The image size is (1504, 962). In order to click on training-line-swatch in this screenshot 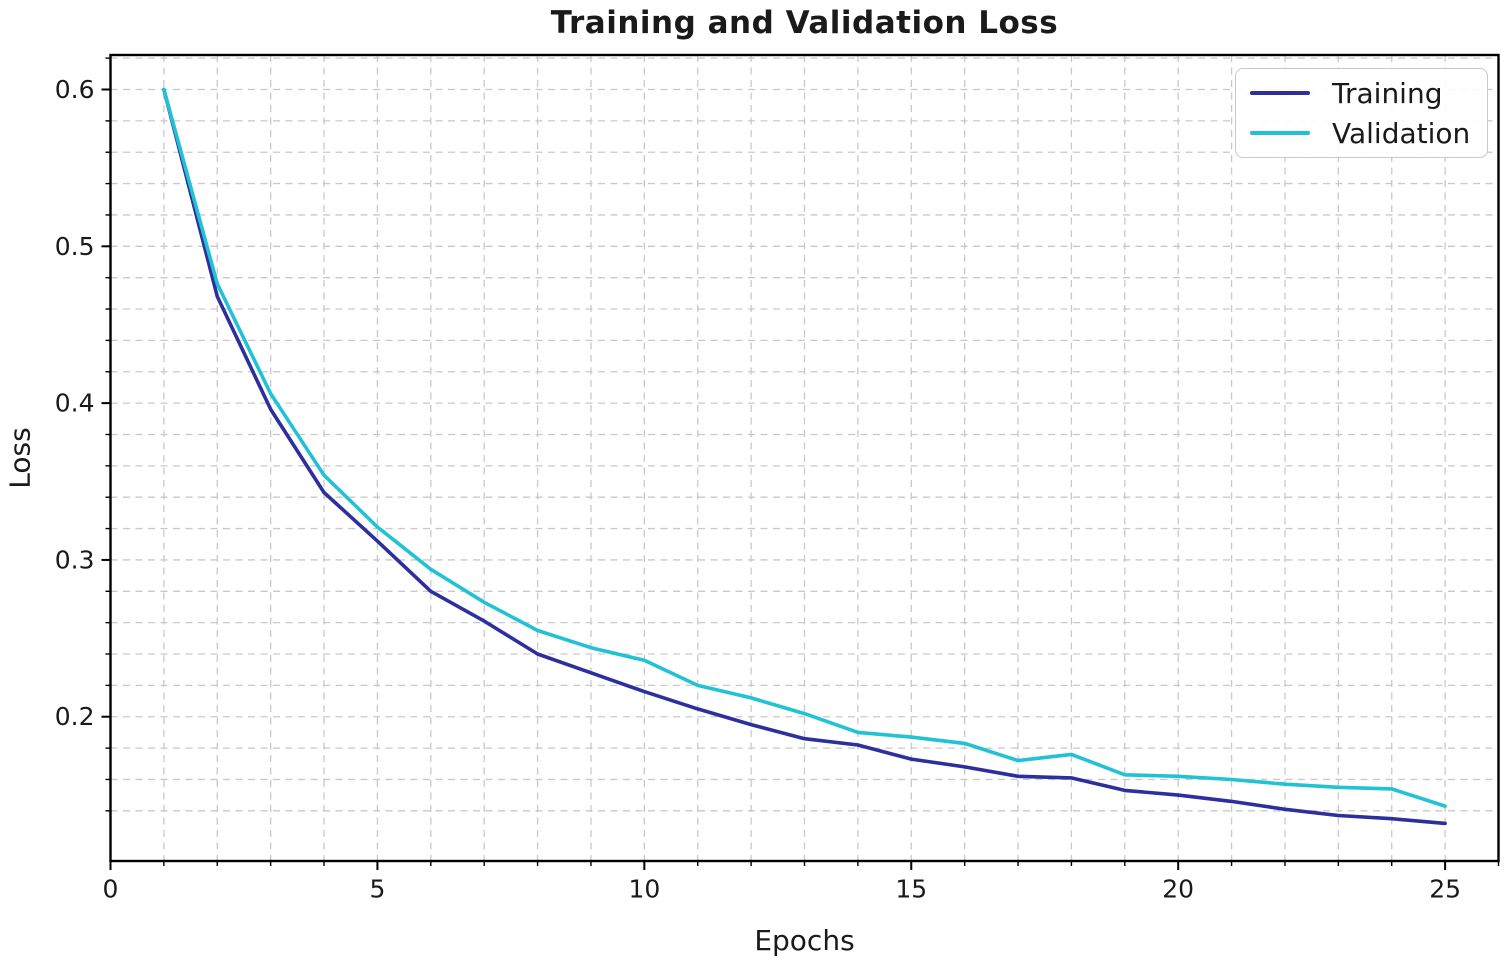, I will do `click(1280, 93)`.